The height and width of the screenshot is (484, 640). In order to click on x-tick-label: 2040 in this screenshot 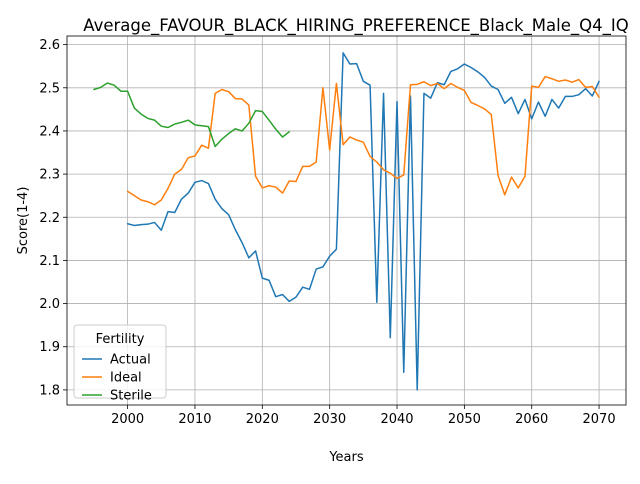, I will do `click(396, 419)`.